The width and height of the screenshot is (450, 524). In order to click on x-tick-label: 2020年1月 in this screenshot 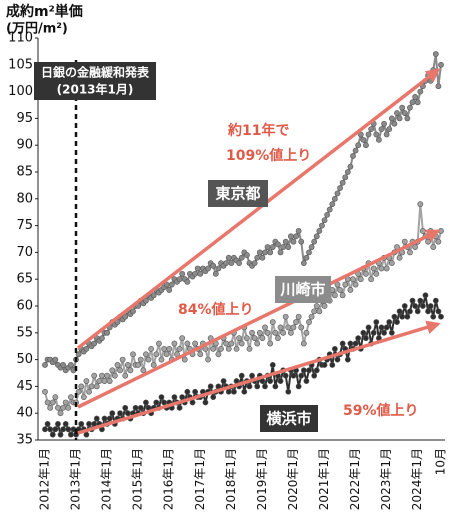, I will do `click(293, 479)`.